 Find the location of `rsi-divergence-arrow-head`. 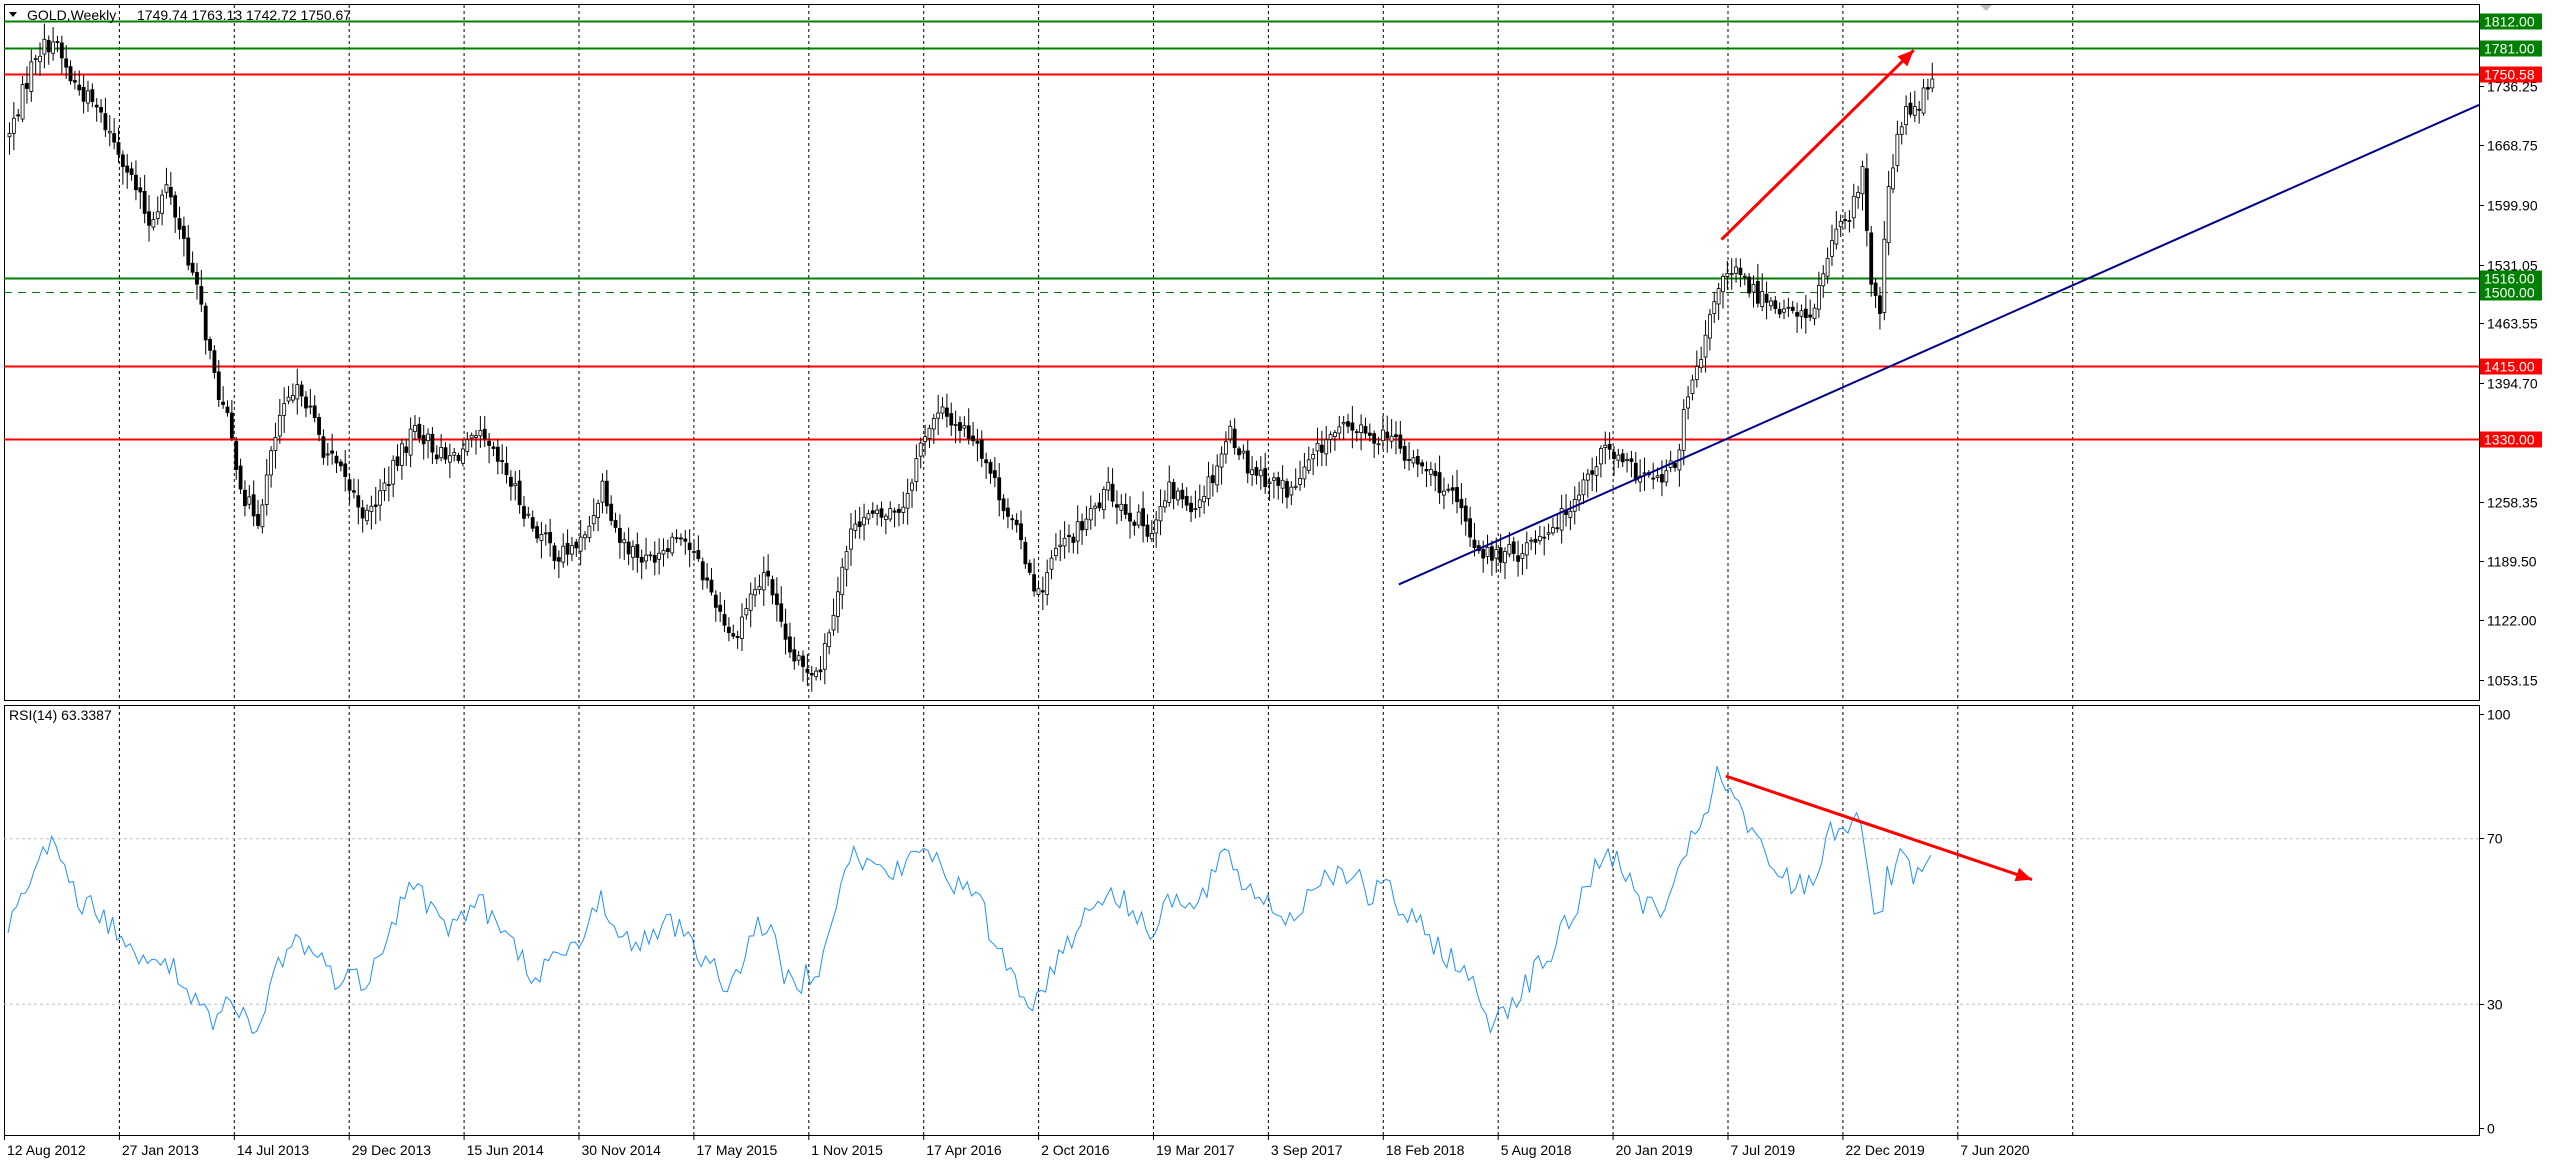

rsi-divergence-arrow-head is located at coordinates (2023, 874).